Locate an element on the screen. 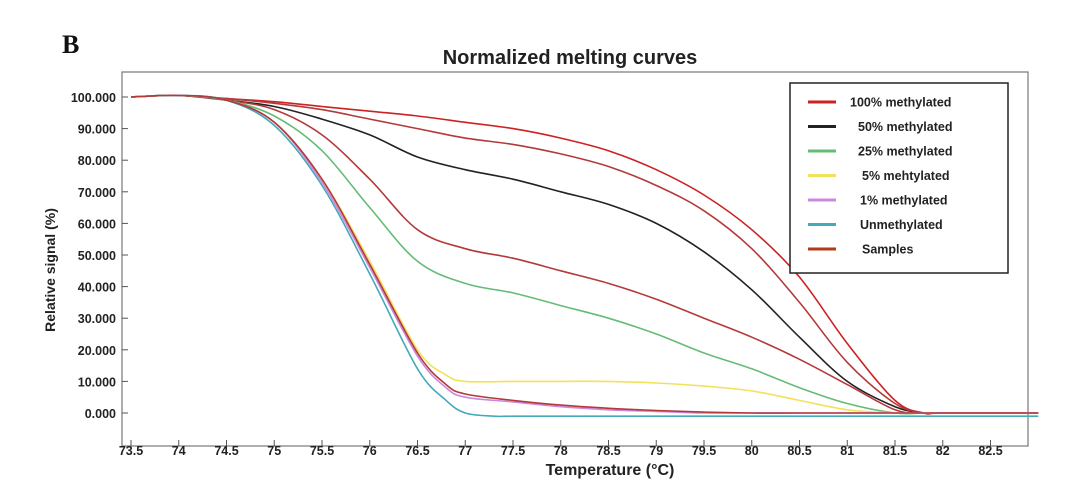 The width and height of the screenshot is (1080, 504). x-tick-label: 75.5 is located at coordinates (322, 451).